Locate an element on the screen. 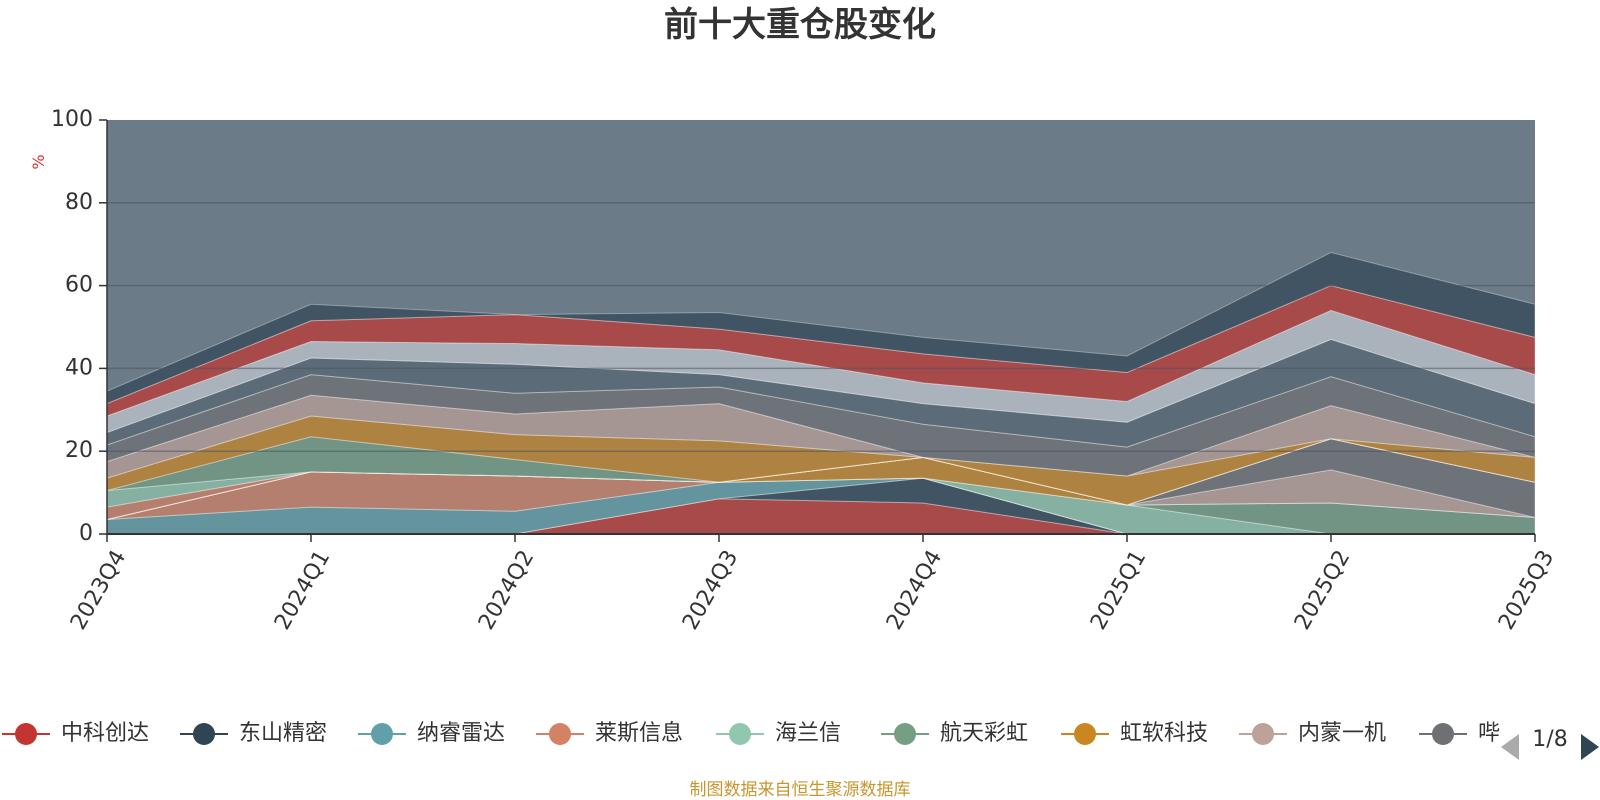 This screenshot has height=800, width=1600. legend-label: 哔 is located at coordinates (1489, 733).